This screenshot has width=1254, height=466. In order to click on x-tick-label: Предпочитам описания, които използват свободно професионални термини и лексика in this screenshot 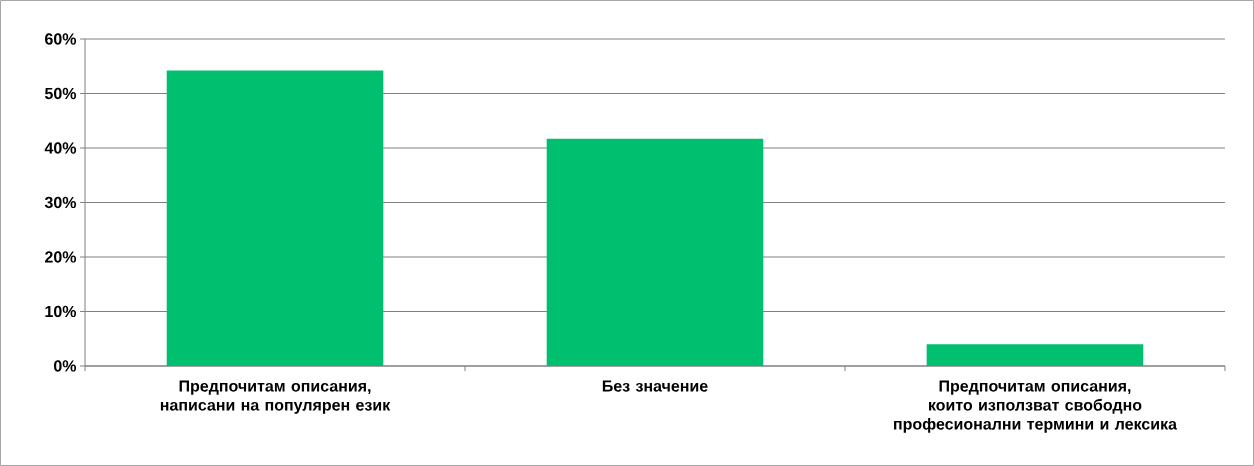, I will do `click(1036, 406)`.